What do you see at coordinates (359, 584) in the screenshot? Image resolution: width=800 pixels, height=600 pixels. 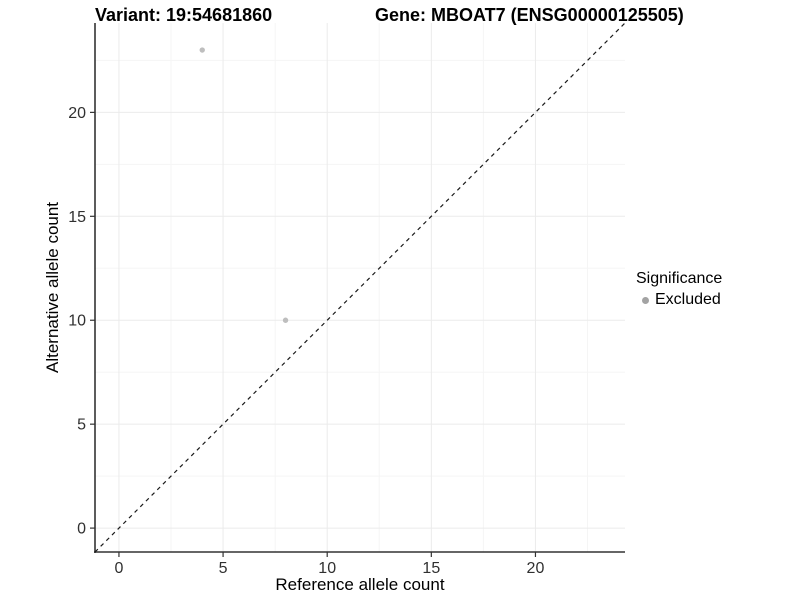 I see `x-axis-title: Reference allele count` at bounding box center [359, 584].